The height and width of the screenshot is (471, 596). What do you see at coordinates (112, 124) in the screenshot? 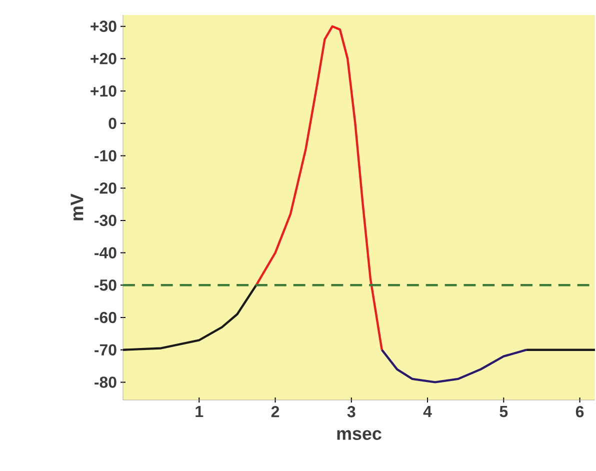
I see `y-tick-label: 0` at bounding box center [112, 124].